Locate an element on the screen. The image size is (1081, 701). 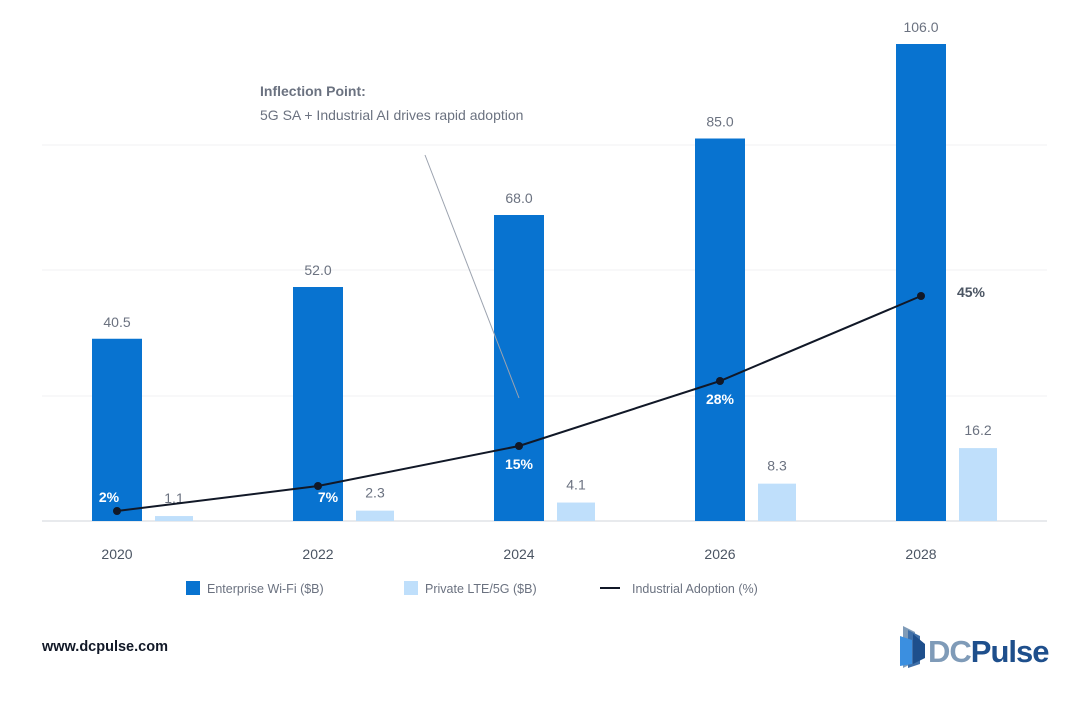
svg-text: DCPulse is located at coordinates (988, 651).